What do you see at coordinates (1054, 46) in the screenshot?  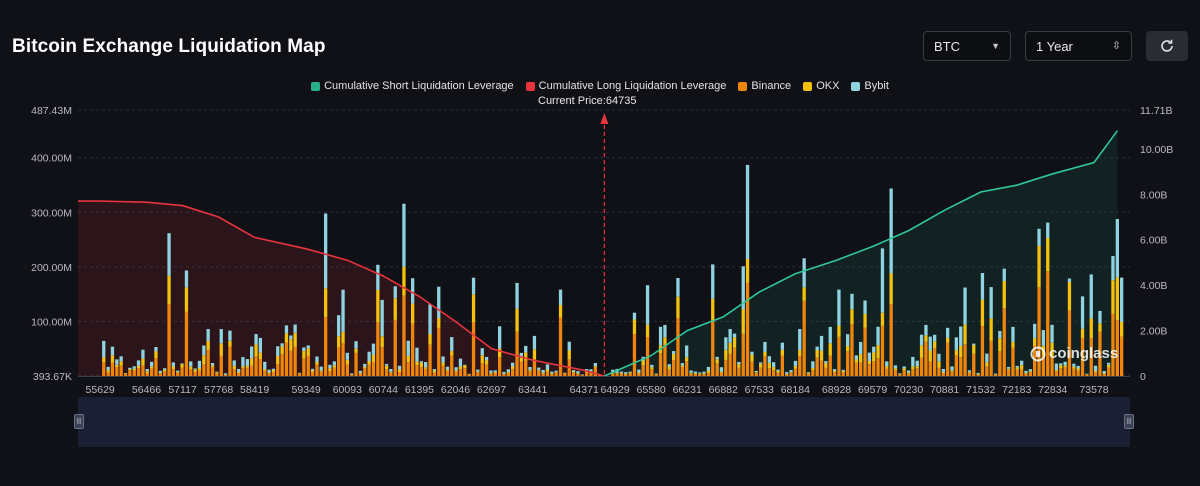 I see `range-select-value: 1 Year` at bounding box center [1054, 46].